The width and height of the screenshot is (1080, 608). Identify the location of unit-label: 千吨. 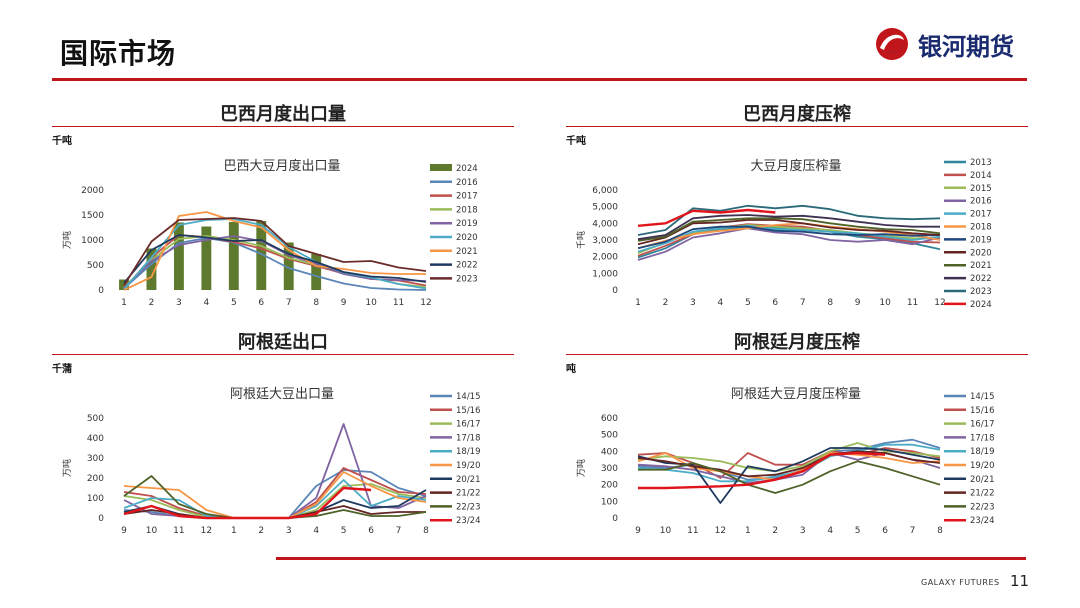
(62, 141).